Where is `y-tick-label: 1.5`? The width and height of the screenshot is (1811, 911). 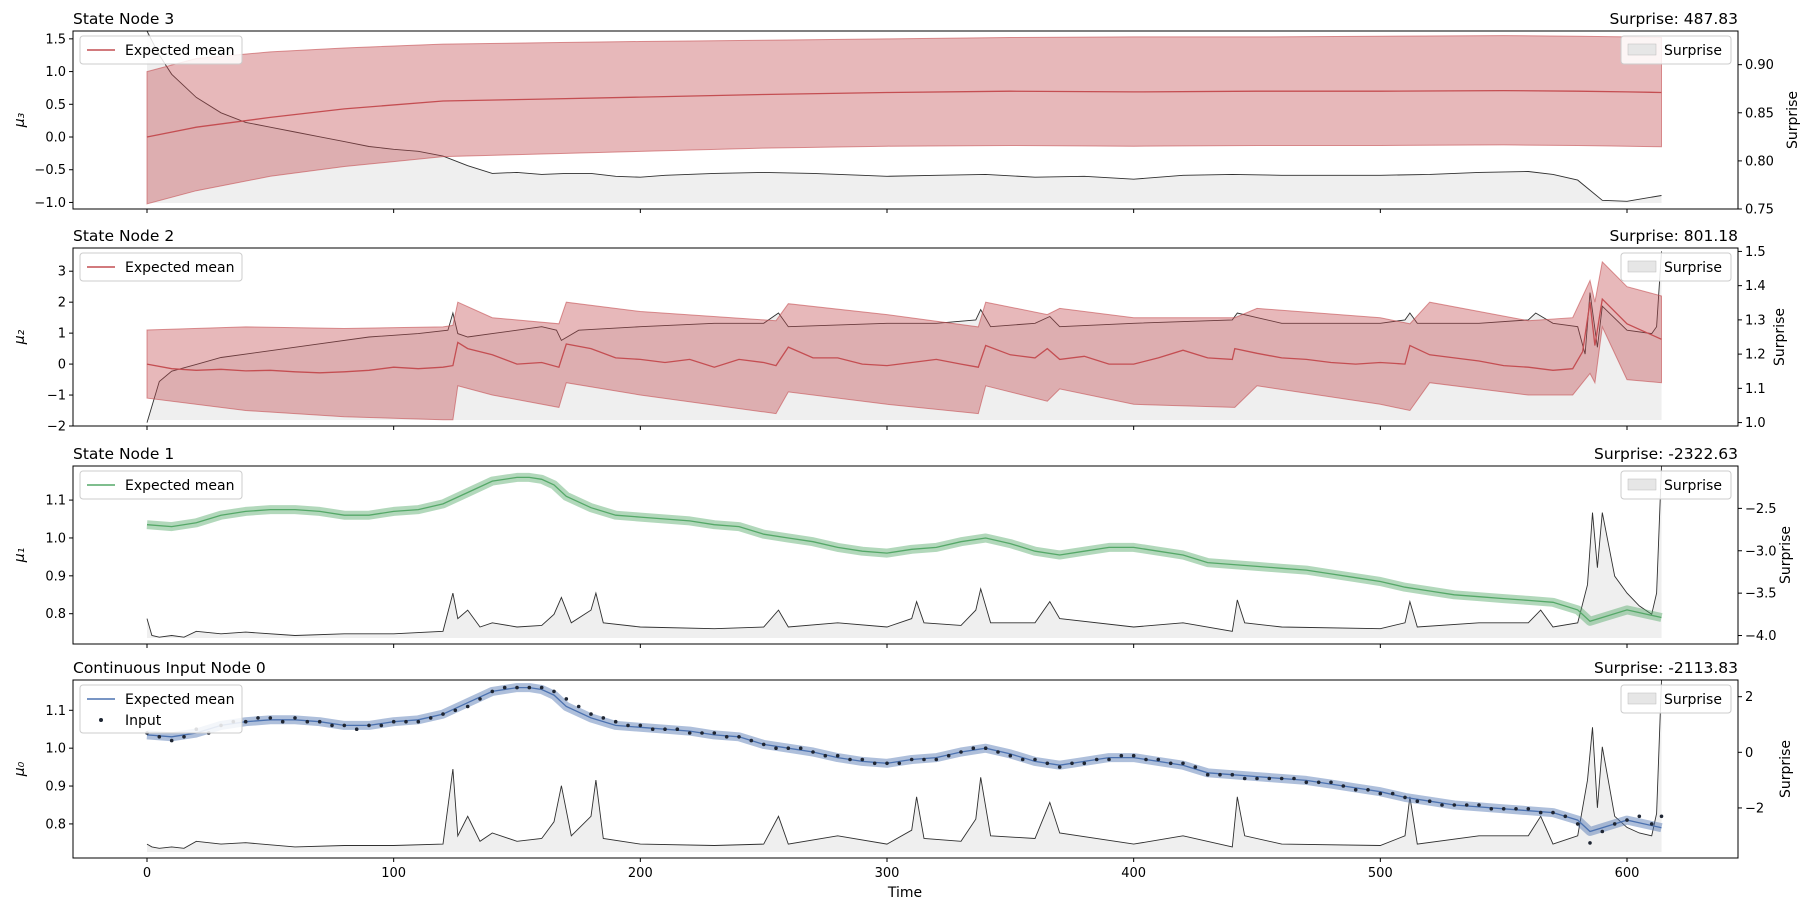
y-tick-label: 1.5 is located at coordinates (55, 39).